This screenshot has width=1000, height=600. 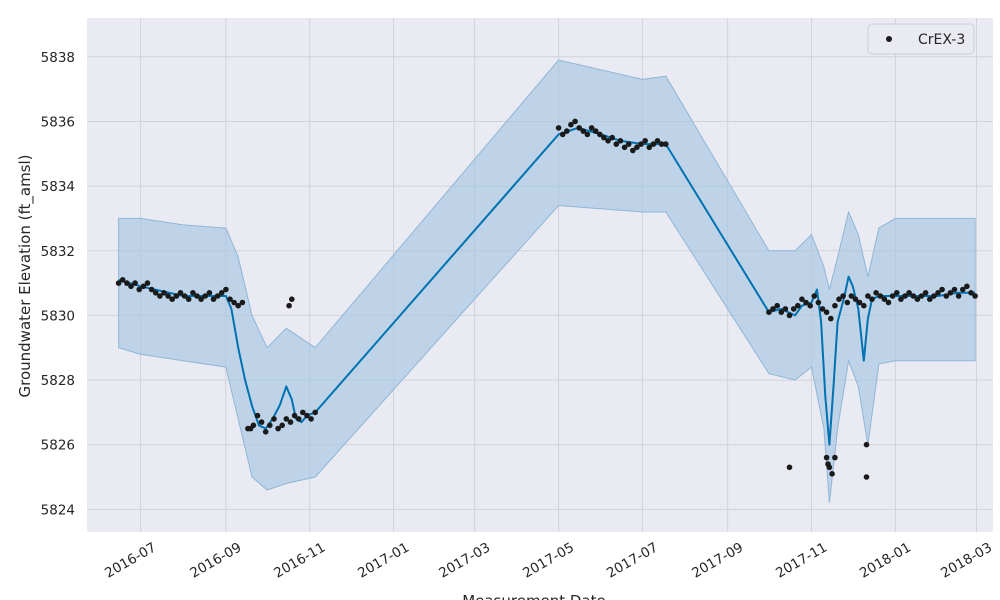 What do you see at coordinates (889, 39) in the screenshot?
I see `legend-marker-icon` at bounding box center [889, 39].